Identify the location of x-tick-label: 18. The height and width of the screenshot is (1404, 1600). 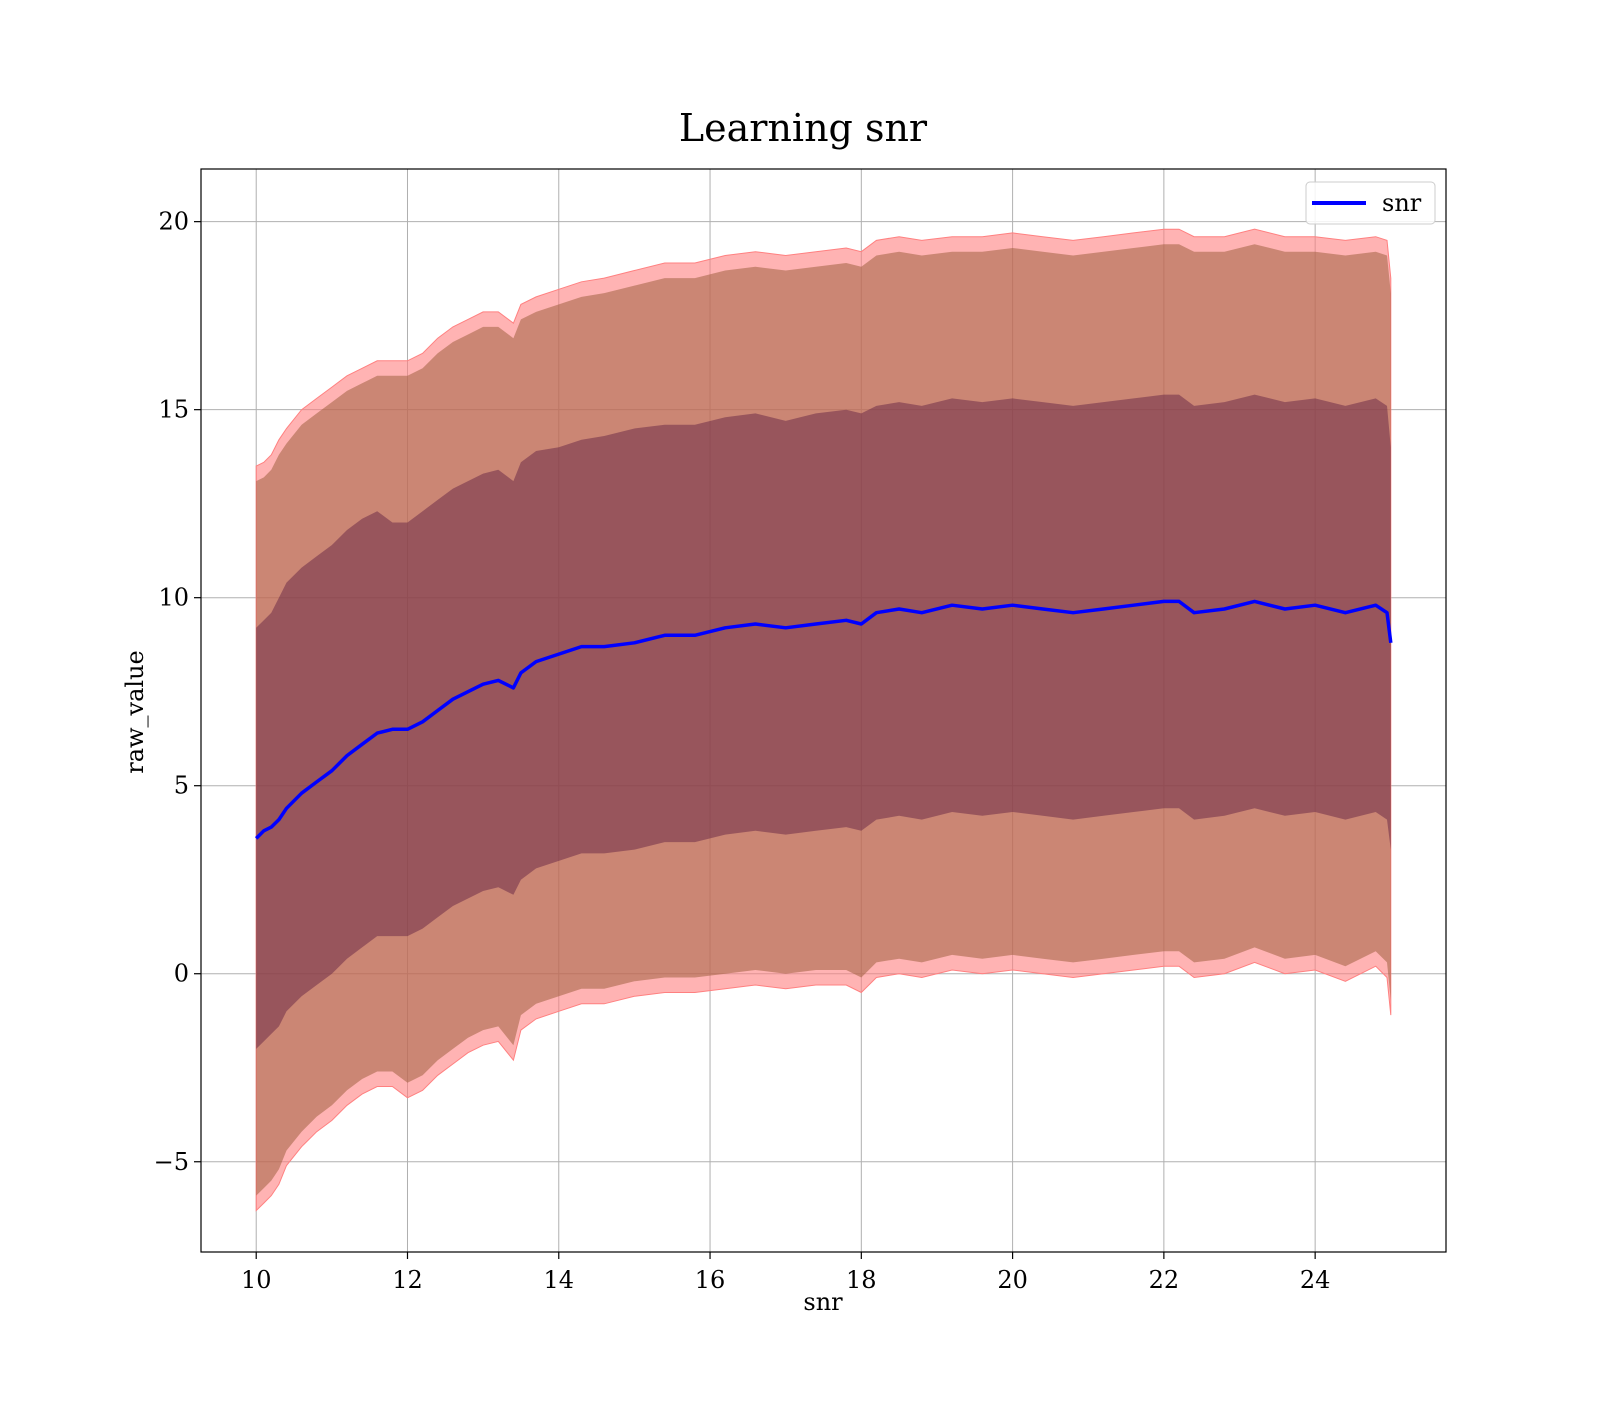
(861, 1280).